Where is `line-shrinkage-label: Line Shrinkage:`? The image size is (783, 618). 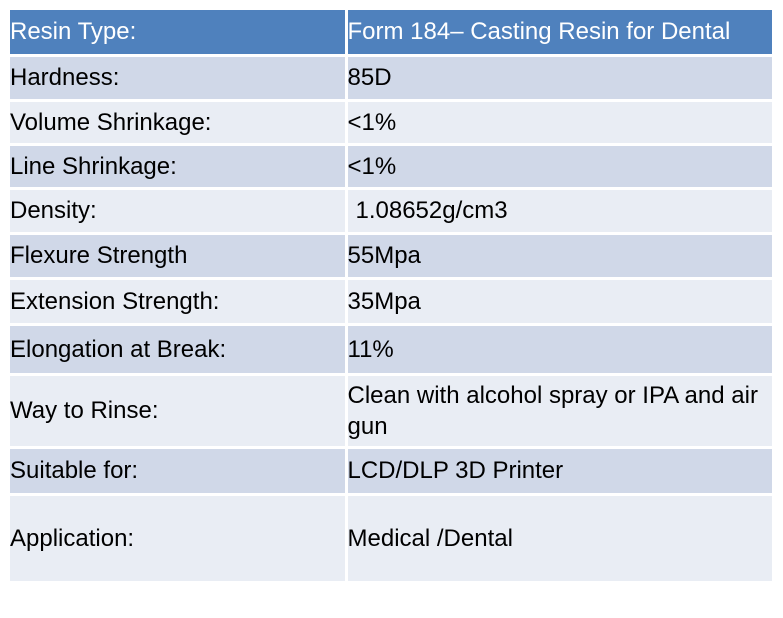 line-shrinkage-label: Line Shrinkage: is located at coordinates (179, 166).